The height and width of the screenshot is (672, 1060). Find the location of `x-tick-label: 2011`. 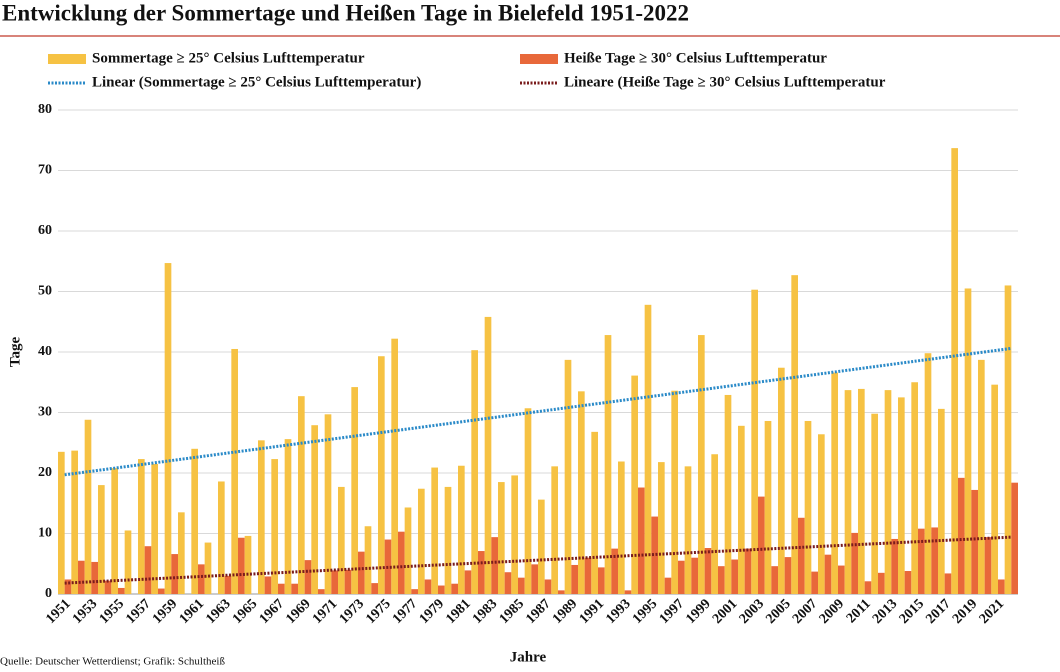

x-tick-label: 2011 is located at coordinates (859, 611).